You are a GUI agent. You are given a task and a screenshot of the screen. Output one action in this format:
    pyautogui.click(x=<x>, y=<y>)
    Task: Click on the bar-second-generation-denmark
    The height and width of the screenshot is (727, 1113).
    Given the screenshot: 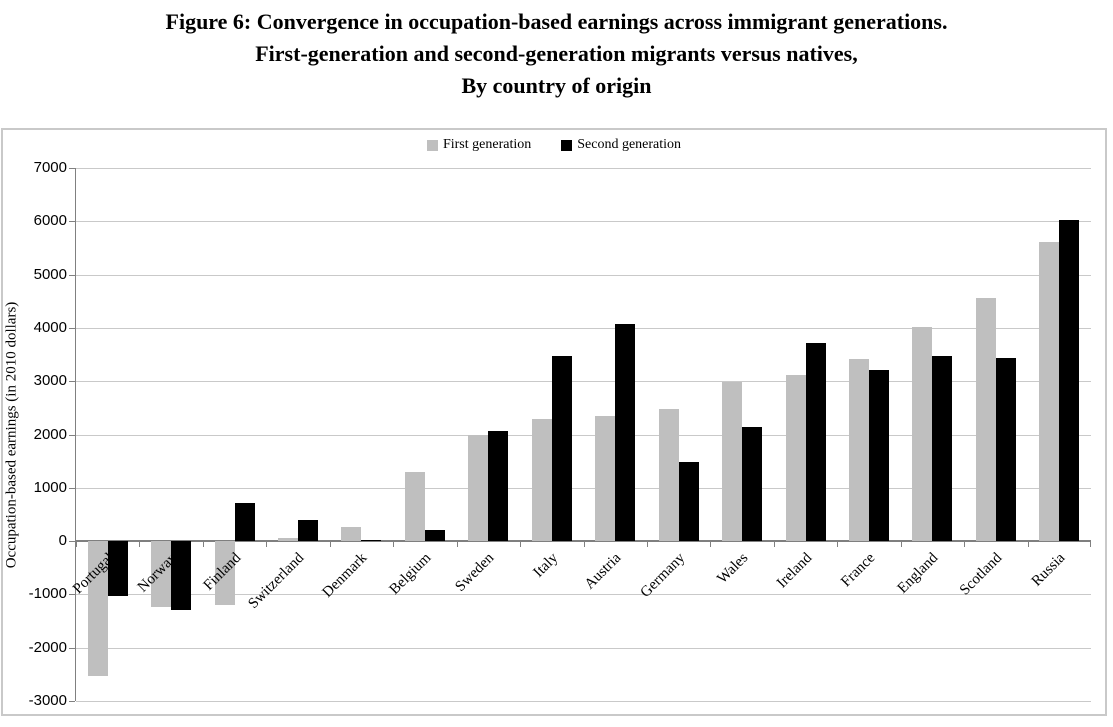 What is the action you would take?
    pyautogui.click(x=371, y=540)
    